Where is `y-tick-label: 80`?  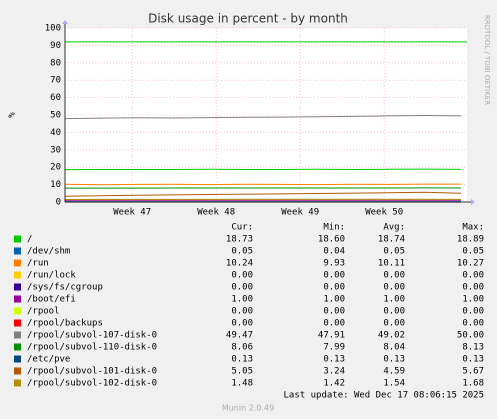 y-tick-label: 80 is located at coordinates (55, 63).